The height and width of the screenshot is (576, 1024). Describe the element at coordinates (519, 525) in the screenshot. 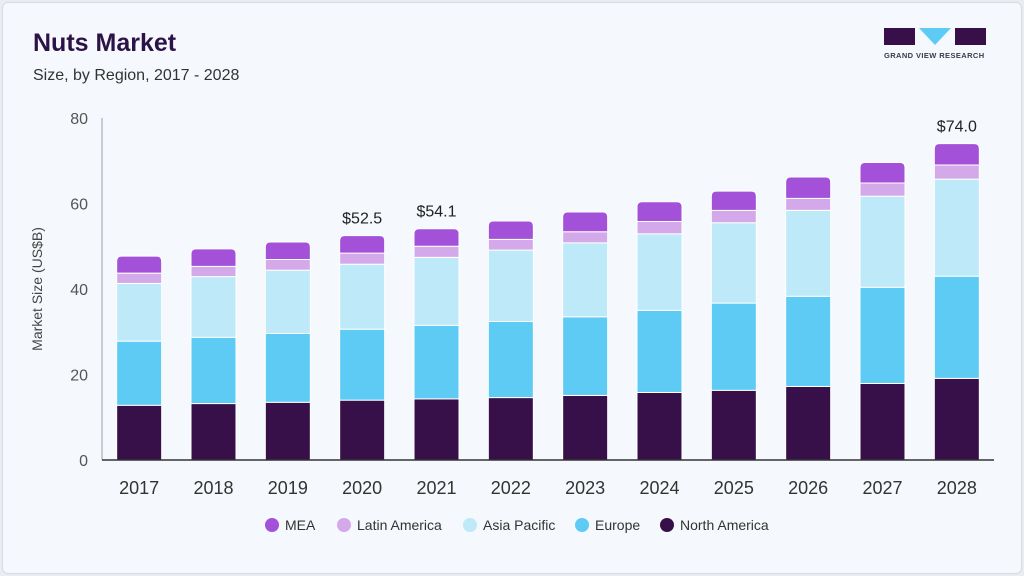

I see `legend-label: Asia Pacific` at that location.